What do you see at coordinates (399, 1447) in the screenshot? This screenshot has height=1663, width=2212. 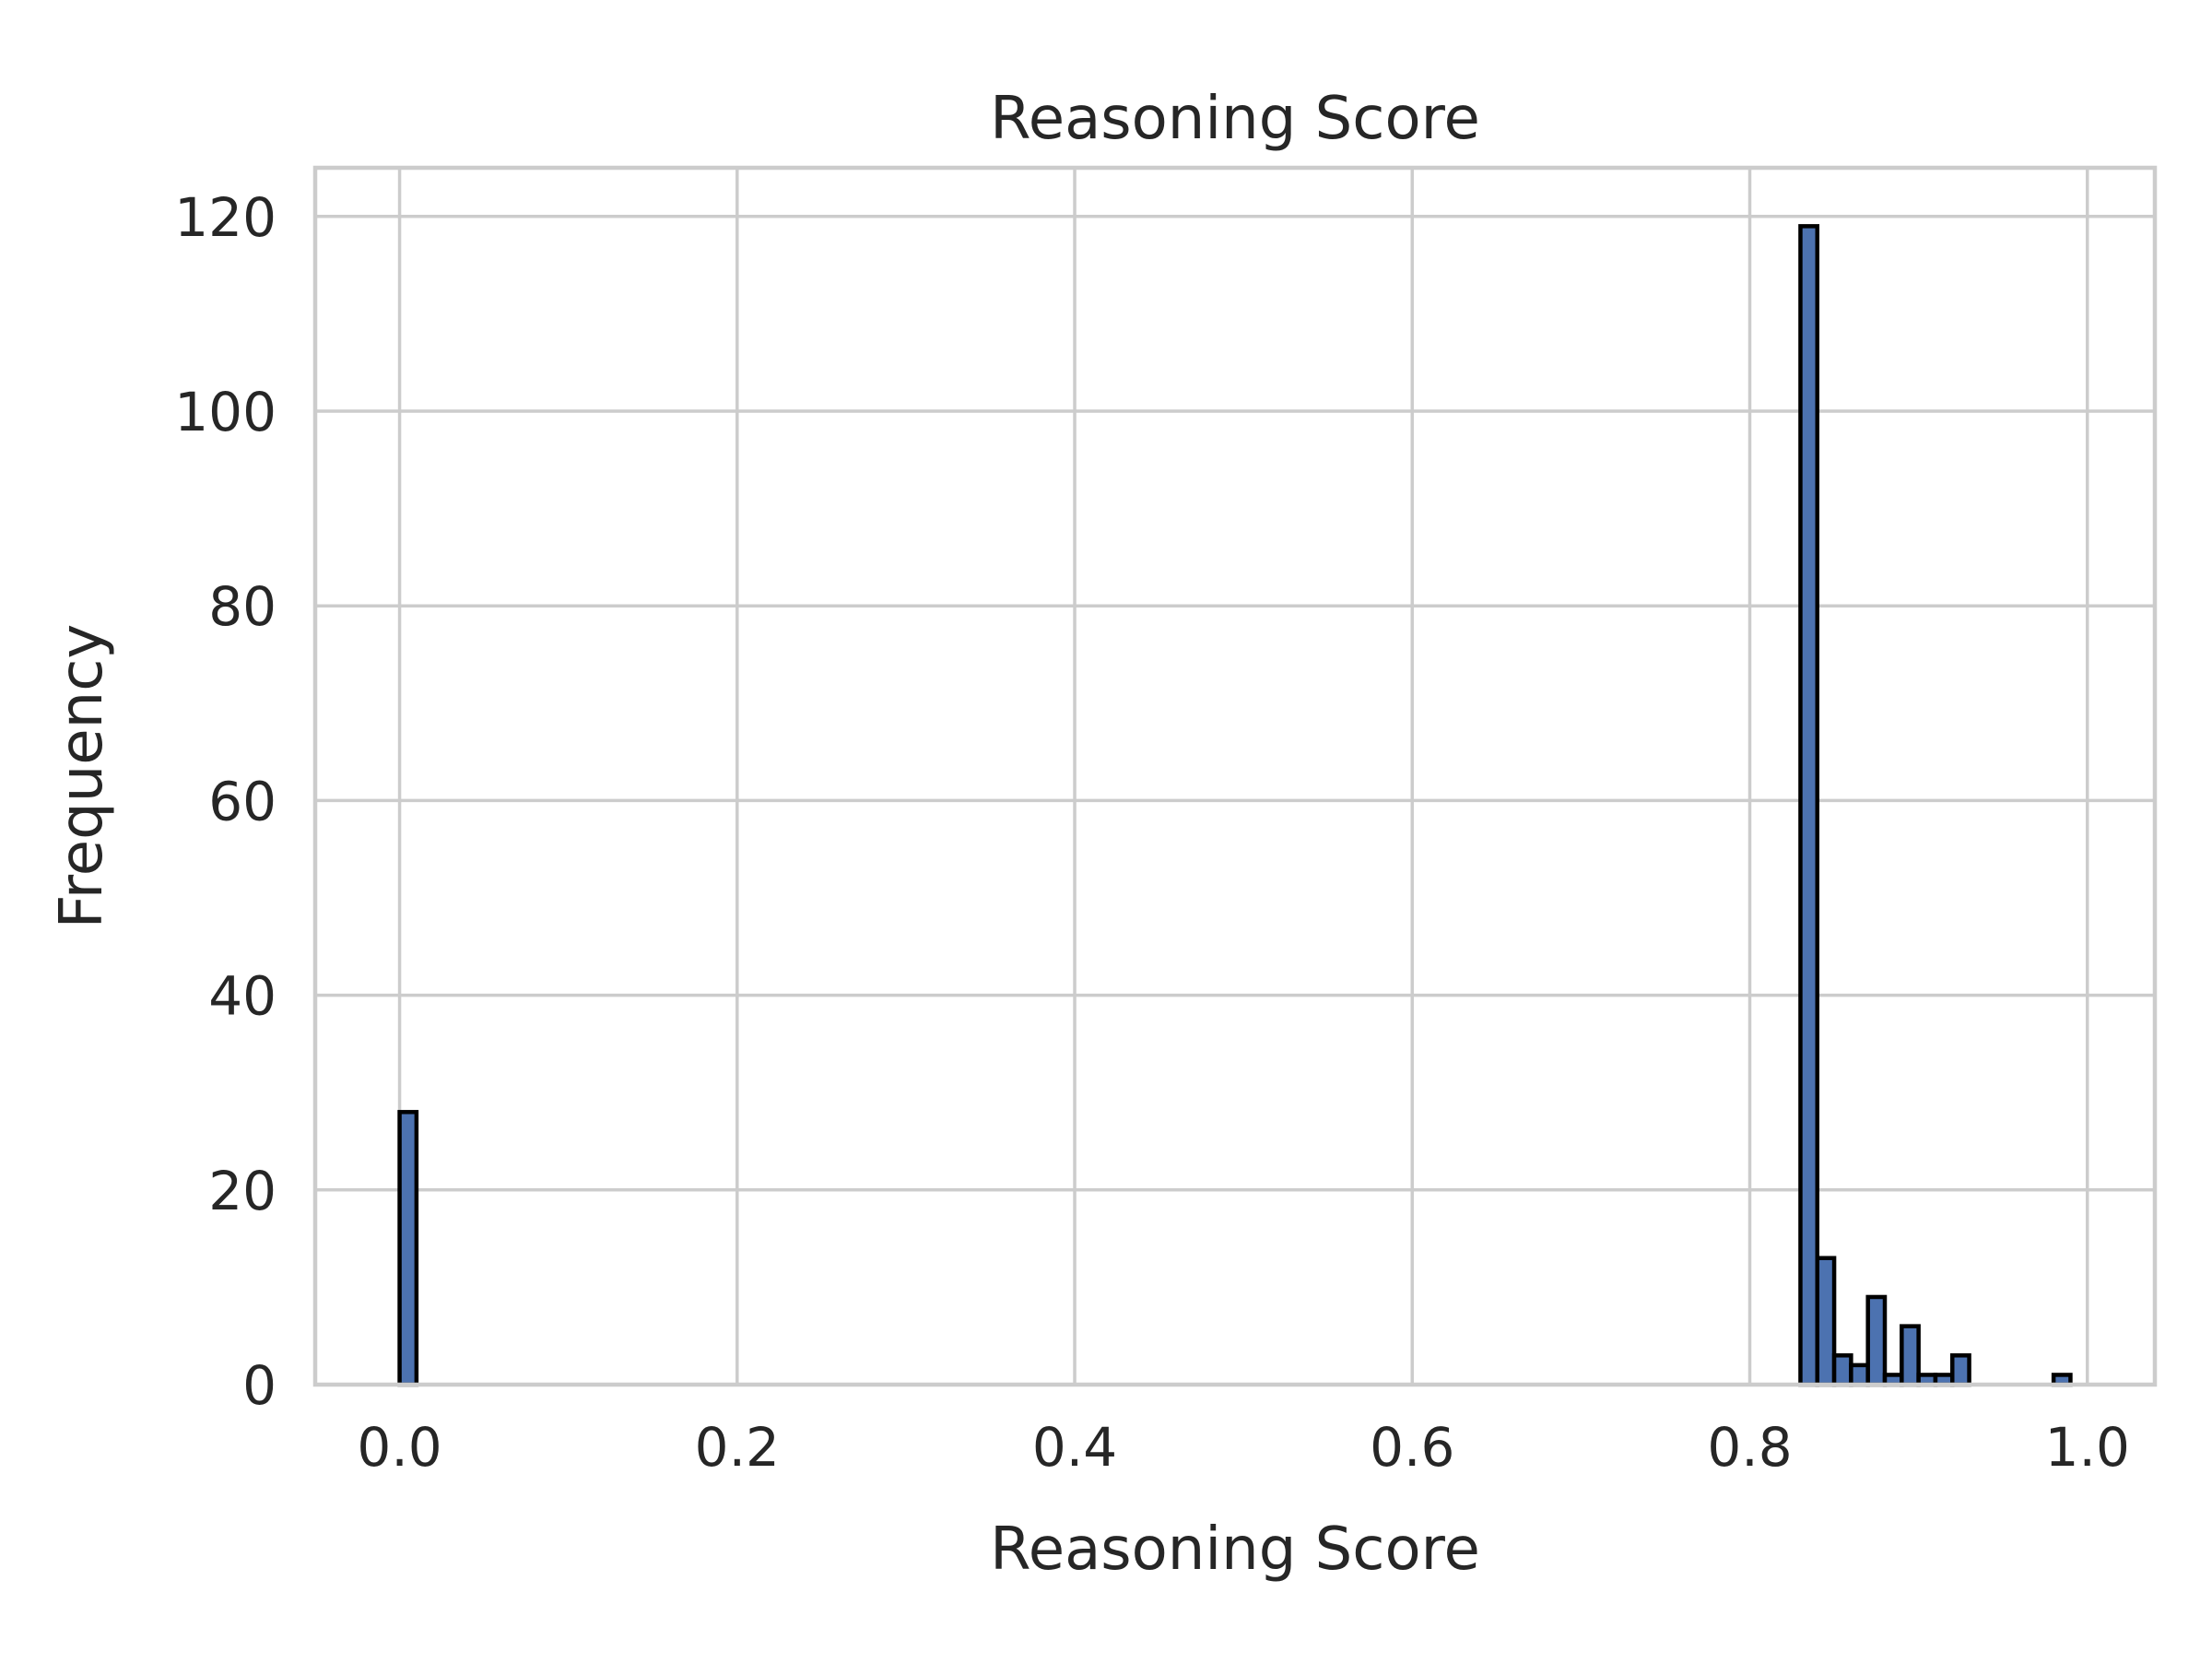 I see `x-tick-label: 0.0` at bounding box center [399, 1447].